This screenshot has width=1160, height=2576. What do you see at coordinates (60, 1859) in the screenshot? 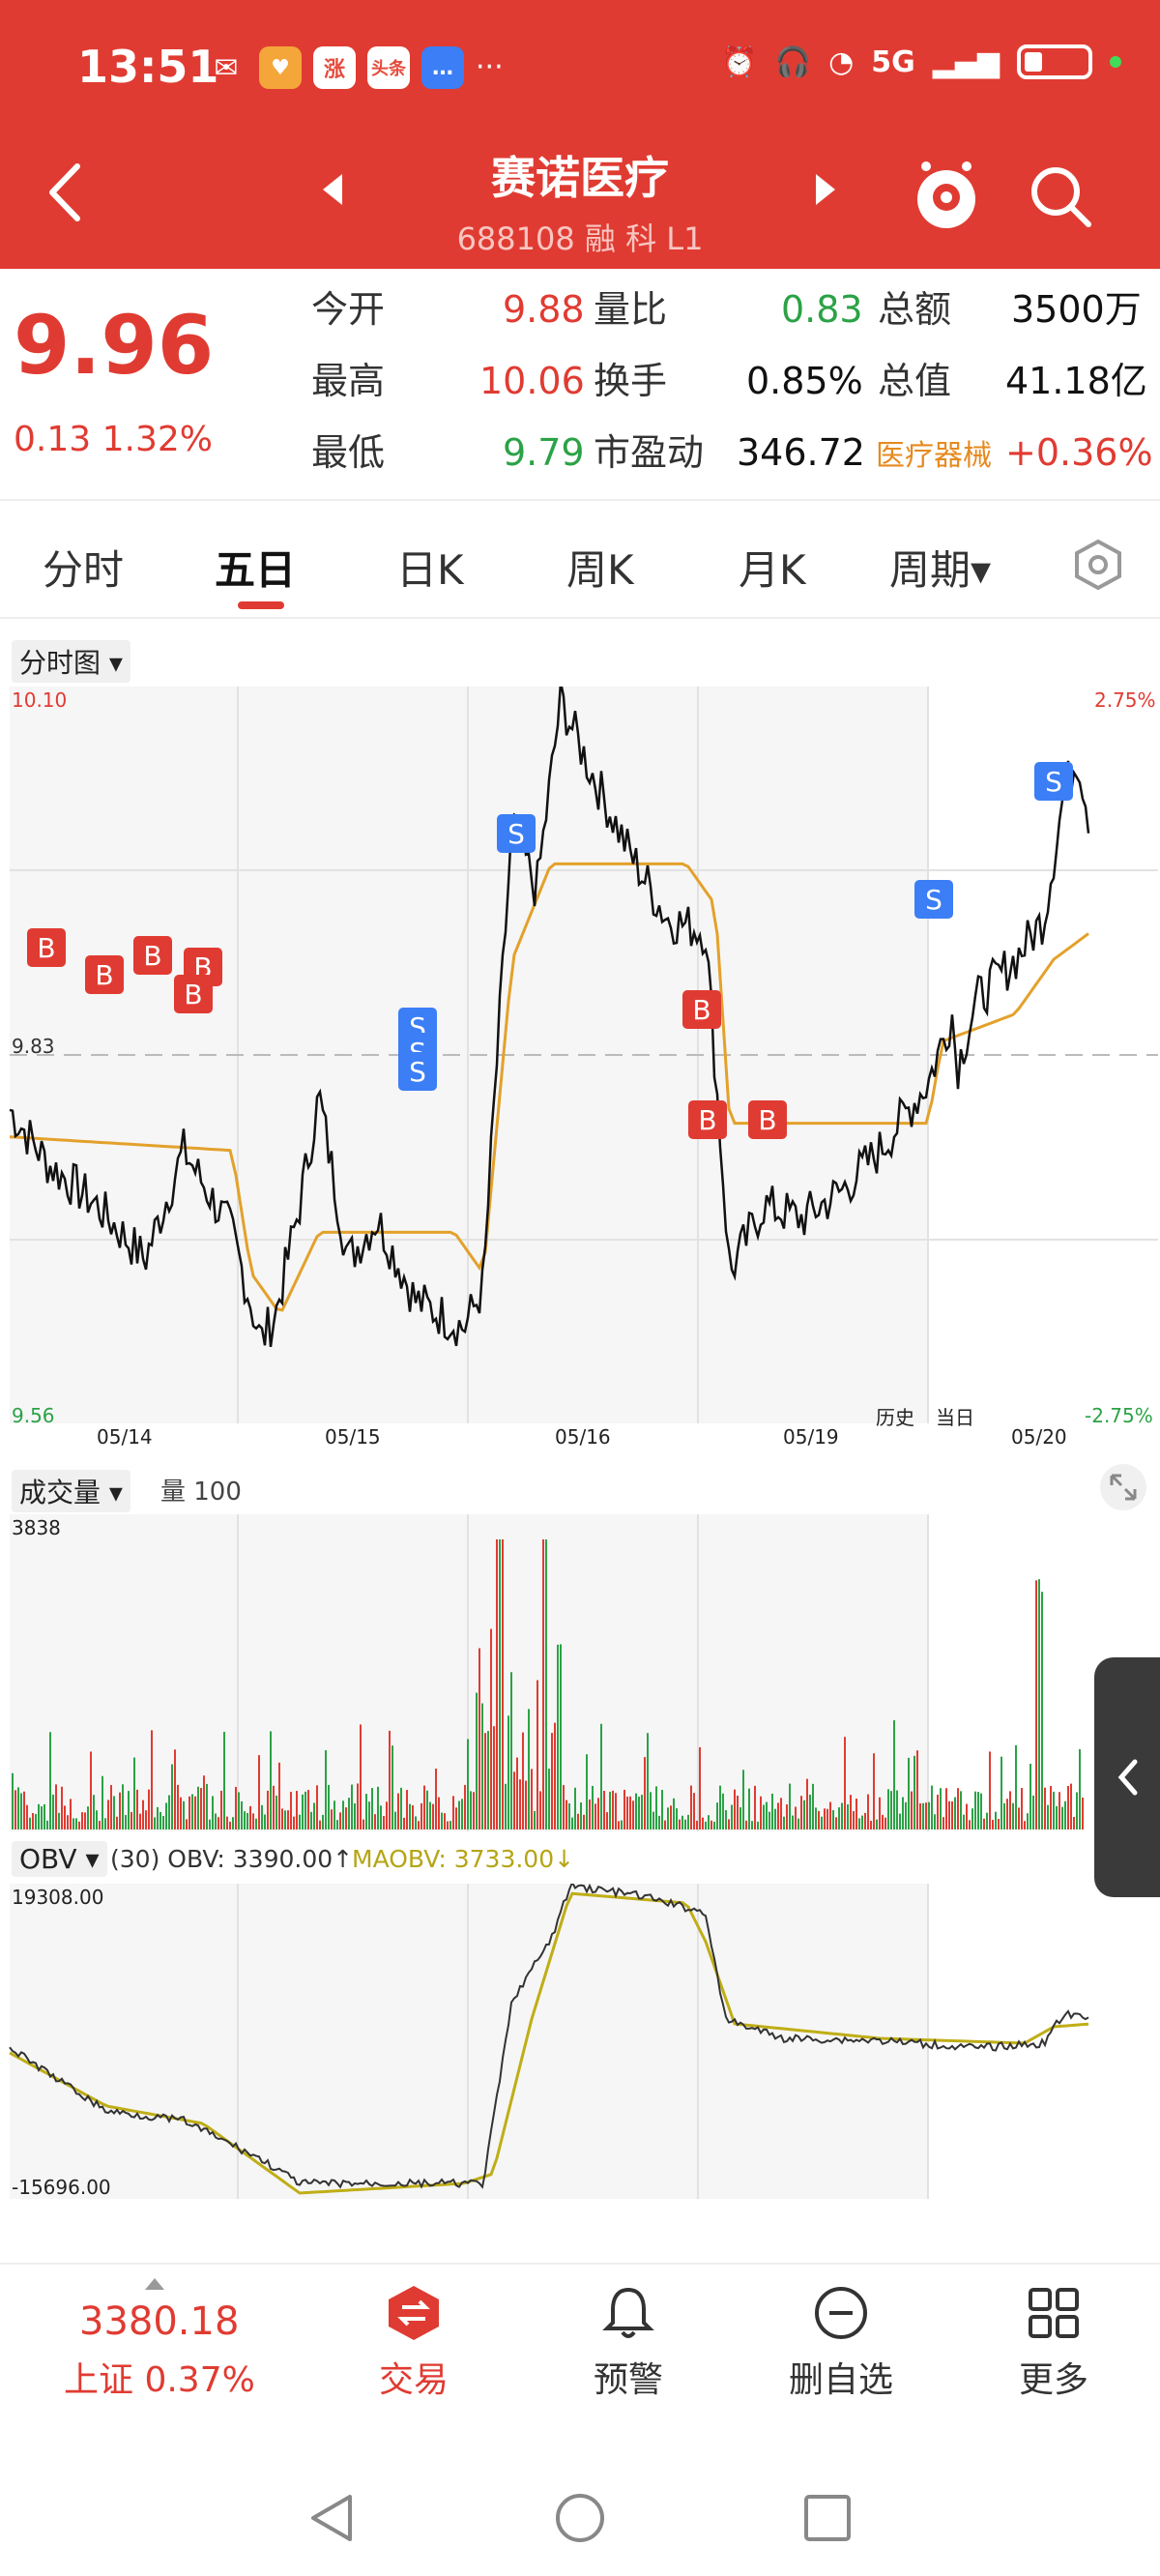
I see `obv-dropdown: OBV ▾` at bounding box center [60, 1859].